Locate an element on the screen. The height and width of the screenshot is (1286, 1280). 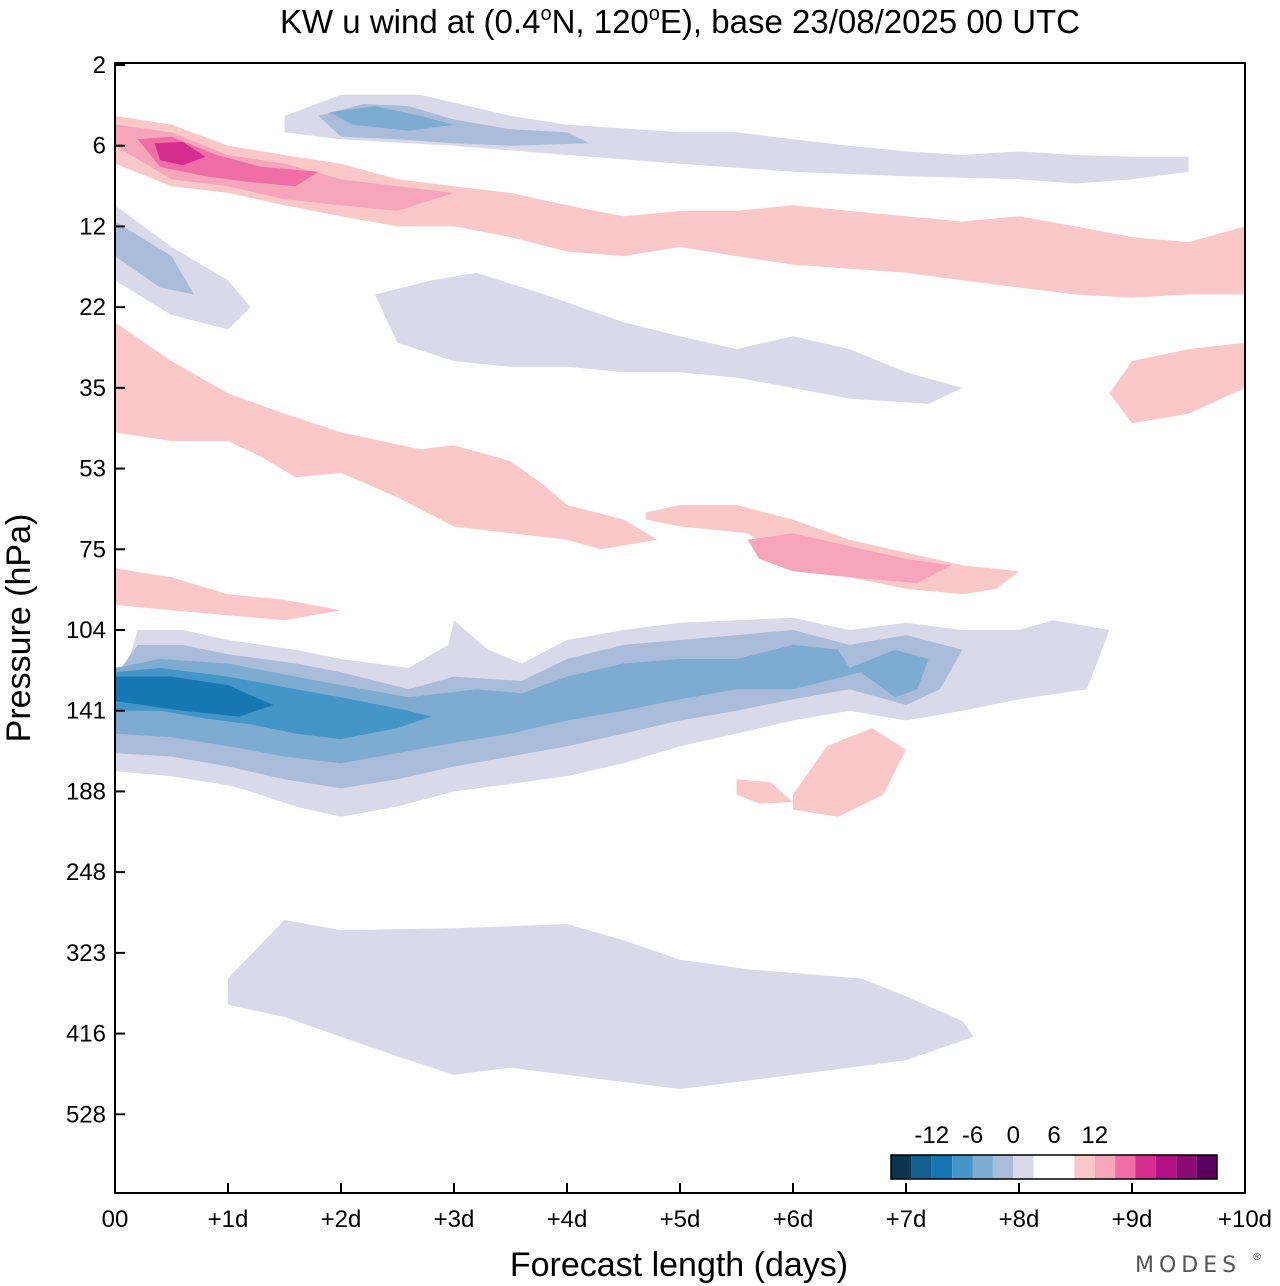
title-segment: E), base 23/08/2025 00 UTC is located at coordinates (870, 21).